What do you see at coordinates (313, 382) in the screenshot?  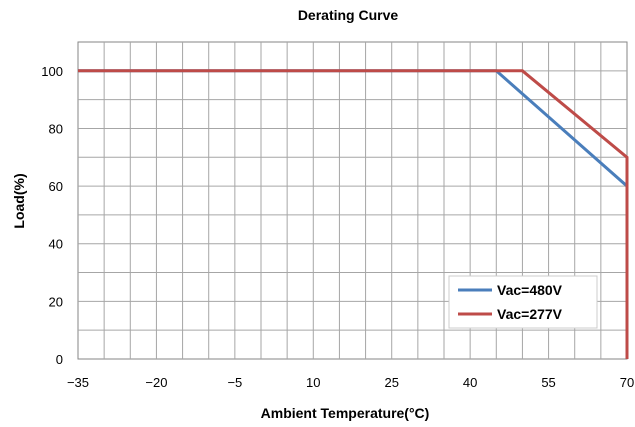 I see `x-tick-label: 10` at bounding box center [313, 382].